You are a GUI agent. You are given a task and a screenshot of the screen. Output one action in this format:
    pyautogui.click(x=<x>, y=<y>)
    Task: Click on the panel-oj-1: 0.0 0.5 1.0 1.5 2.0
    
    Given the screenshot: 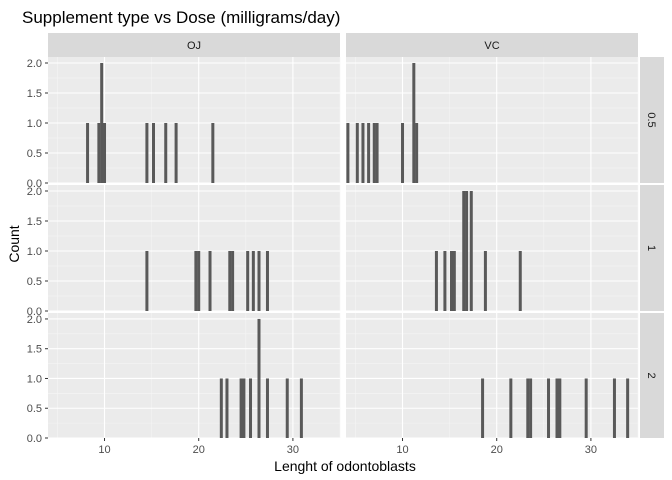 What is the action you would take?
    pyautogui.click(x=184, y=251)
    